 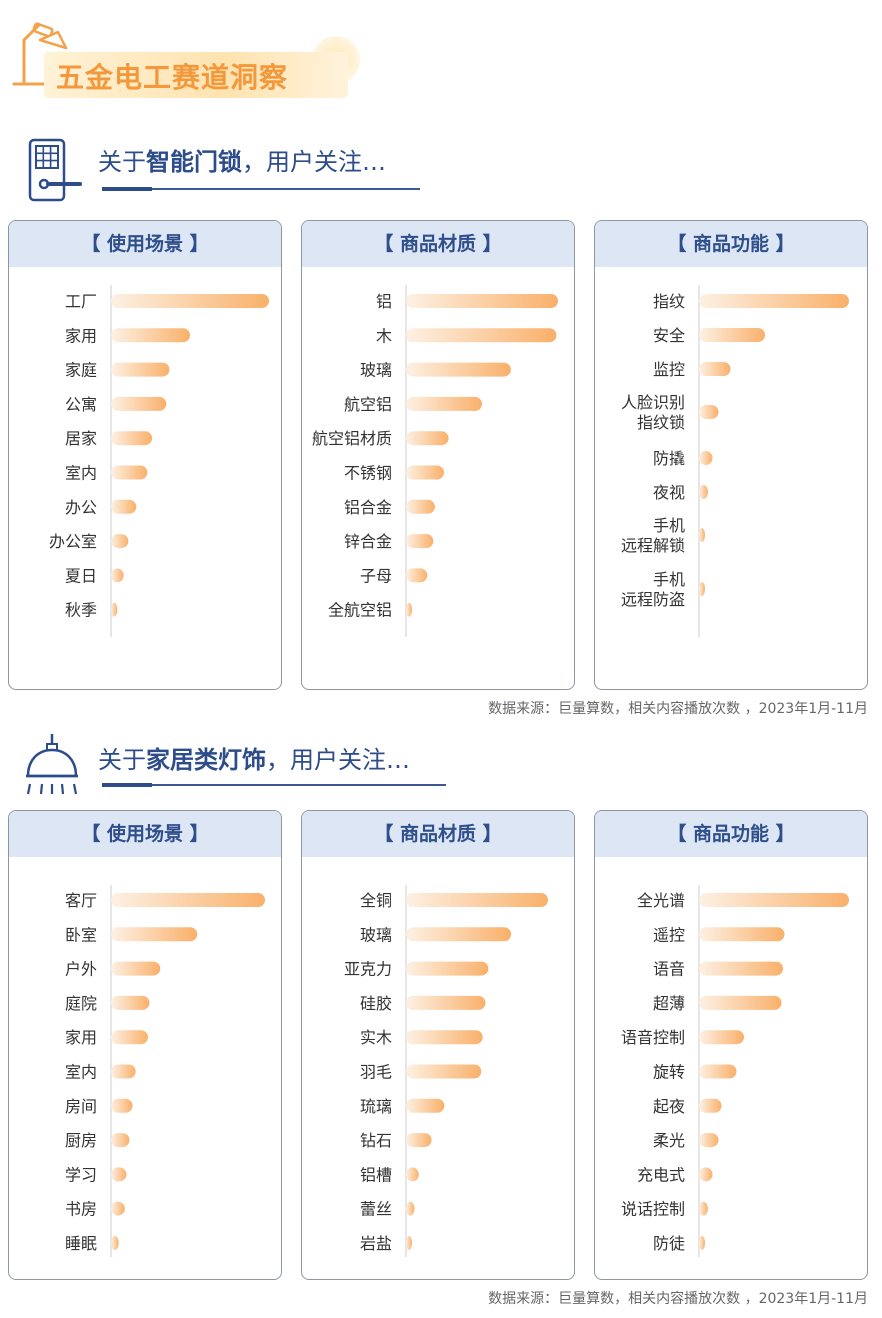 I want to click on category-label-line: 琉璃, so click(x=376, y=1106).